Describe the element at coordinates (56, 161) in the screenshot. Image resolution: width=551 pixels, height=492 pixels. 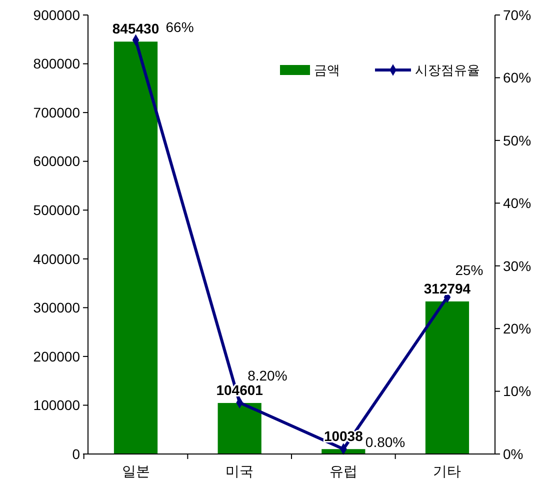
I see `y-tick-label: 600000` at that location.